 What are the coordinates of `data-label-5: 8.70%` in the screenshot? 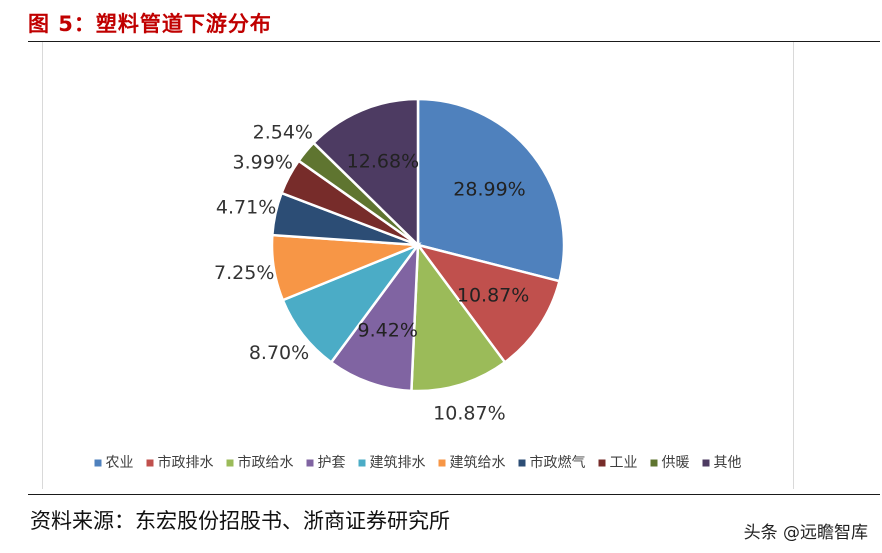 It's located at (279, 353).